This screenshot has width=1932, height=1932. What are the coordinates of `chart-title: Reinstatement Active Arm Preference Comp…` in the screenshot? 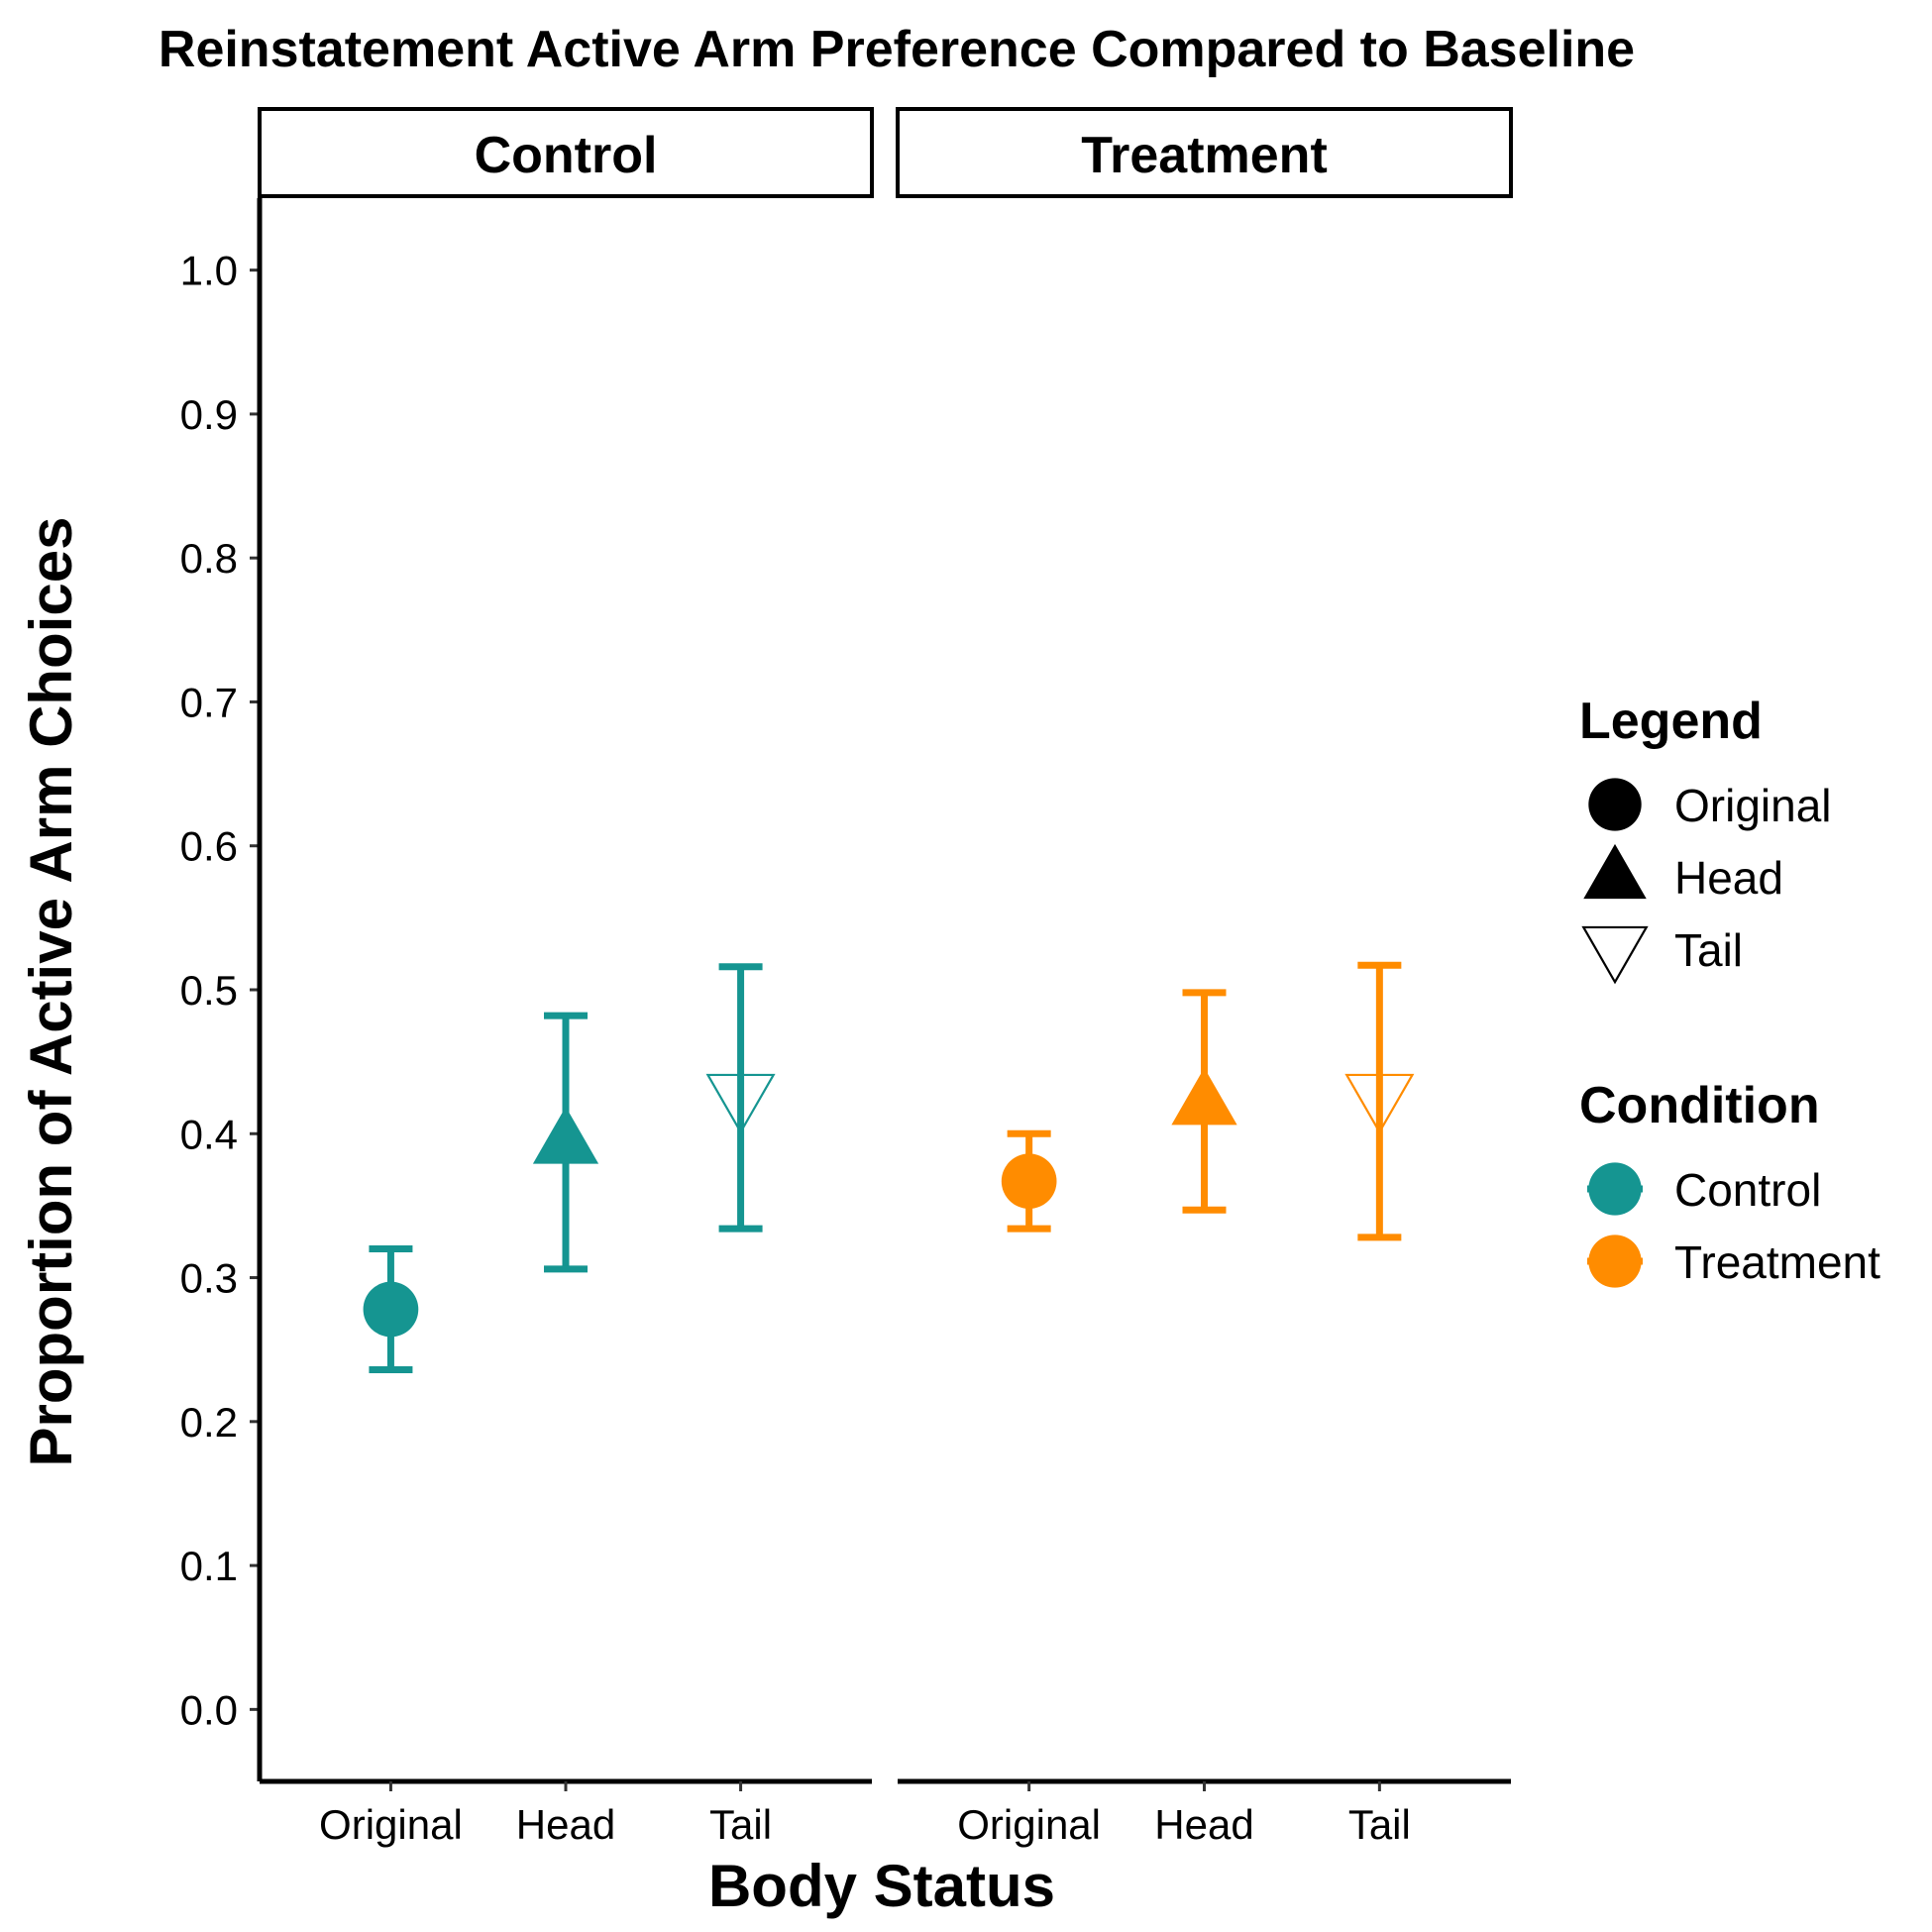 It's located at (897, 49).